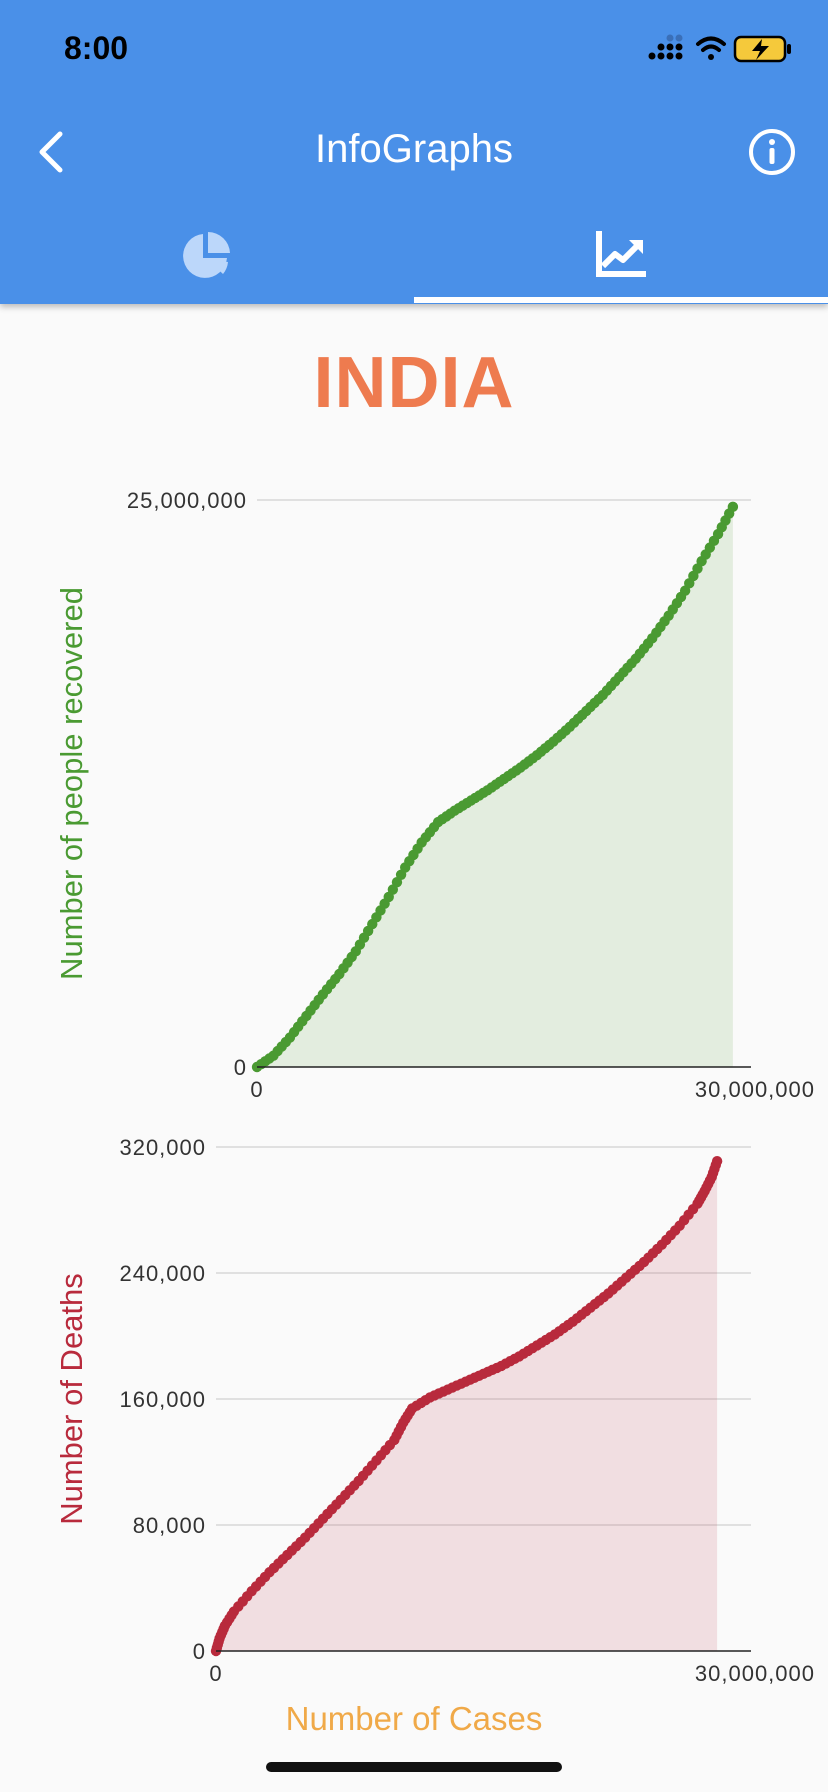 The height and width of the screenshot is (1792, 828). Describe the element at coordinates (51, 152) in the screenshot. I see `chevron-left-icon` at that location.